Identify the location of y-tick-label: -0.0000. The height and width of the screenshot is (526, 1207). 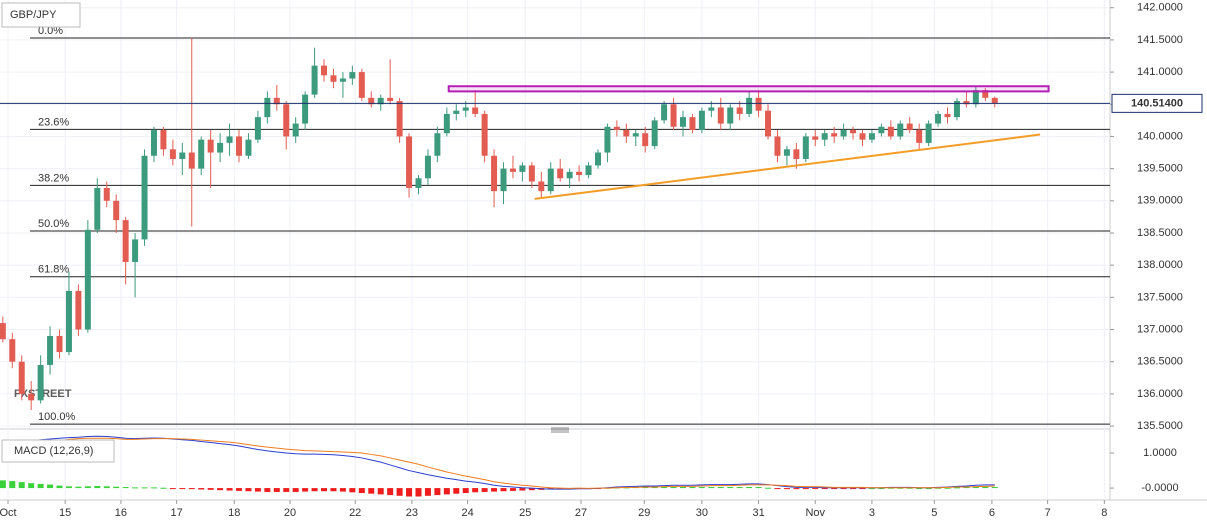
(1159, 488).